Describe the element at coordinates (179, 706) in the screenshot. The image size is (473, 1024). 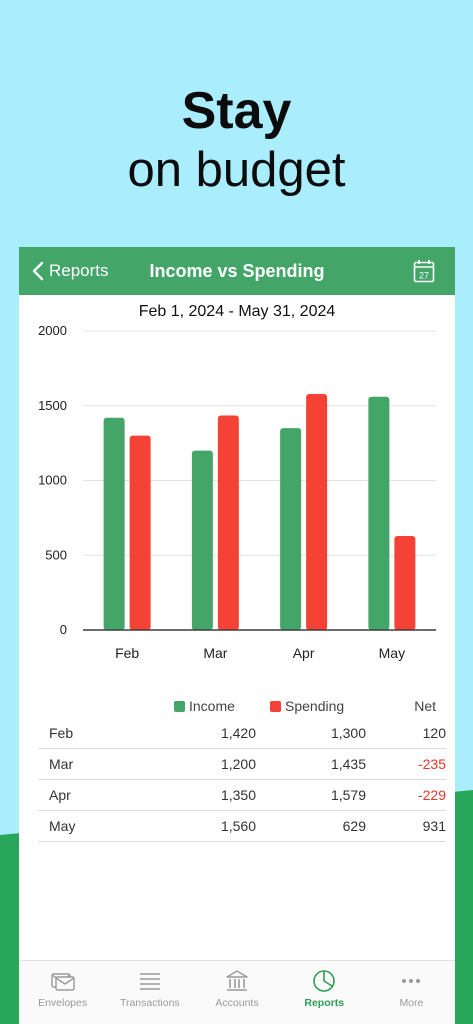
I see `income-swatch` at that location.